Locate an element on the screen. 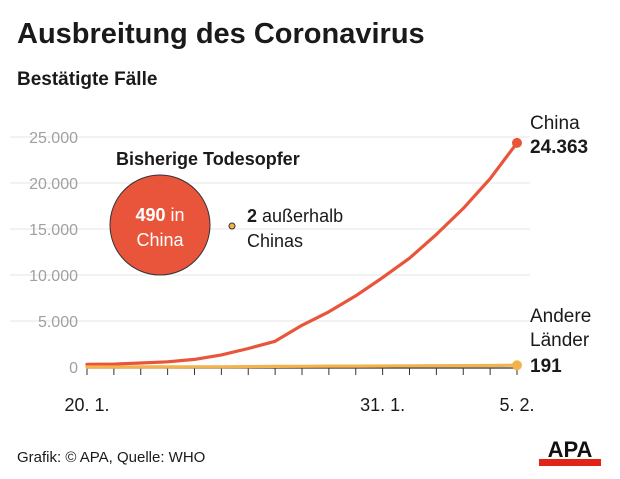 The height and width of the screenshot is (479, 620). y-tick-label: 10.000 is located at coordinates (53, 276).